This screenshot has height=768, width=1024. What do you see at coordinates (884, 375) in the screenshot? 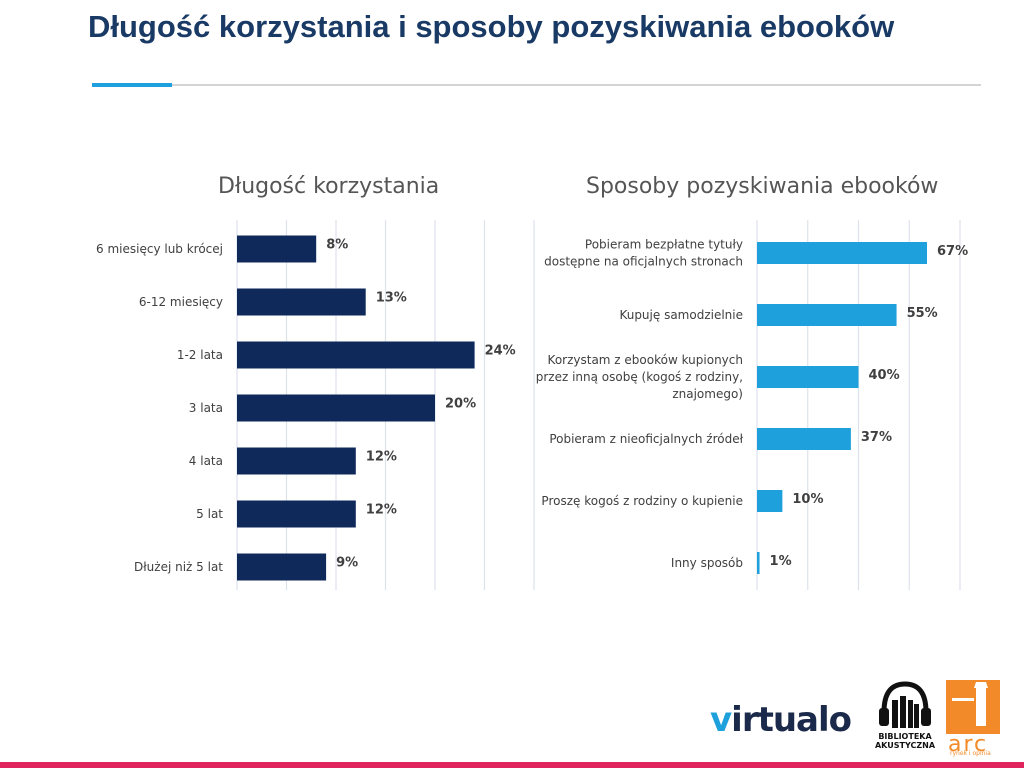
I see `data-label-1-2: 40%` at bounding box center [884, 375].